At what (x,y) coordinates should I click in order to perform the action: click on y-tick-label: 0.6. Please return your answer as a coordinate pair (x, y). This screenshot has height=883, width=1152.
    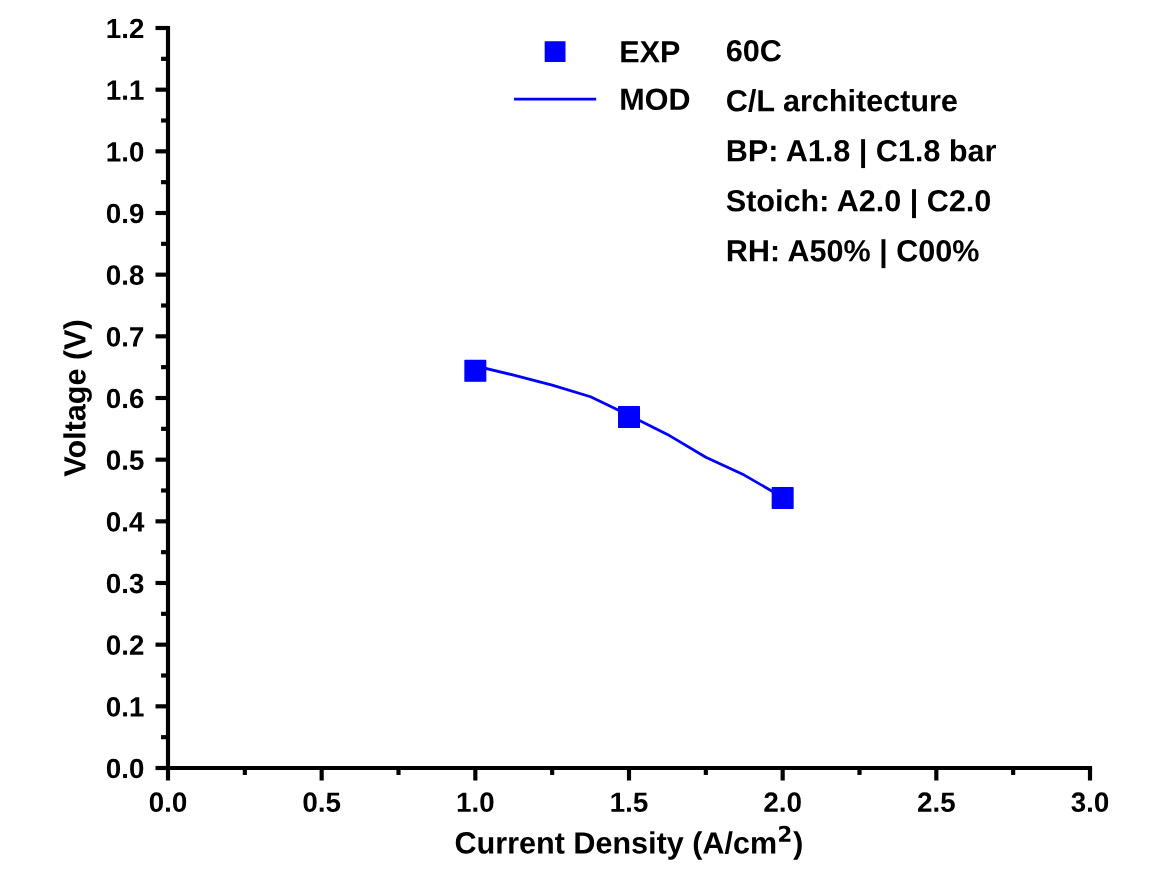
    Looking at the image, I should click on (125, 398).